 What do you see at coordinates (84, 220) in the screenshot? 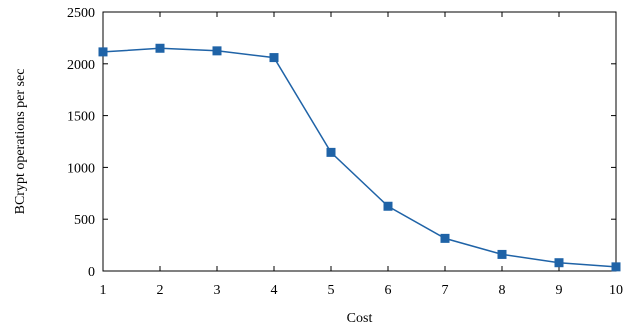
I see `y-tick-label: 500` at bounding box center [84, 220].